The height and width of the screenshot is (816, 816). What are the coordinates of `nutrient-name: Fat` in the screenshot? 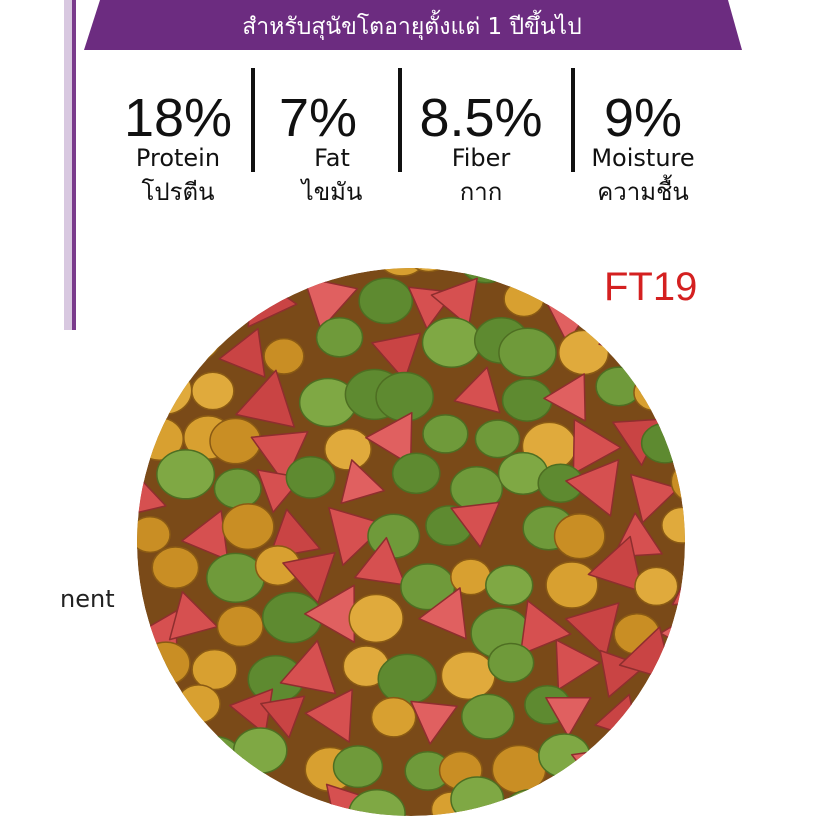 It's located at (332, 158).